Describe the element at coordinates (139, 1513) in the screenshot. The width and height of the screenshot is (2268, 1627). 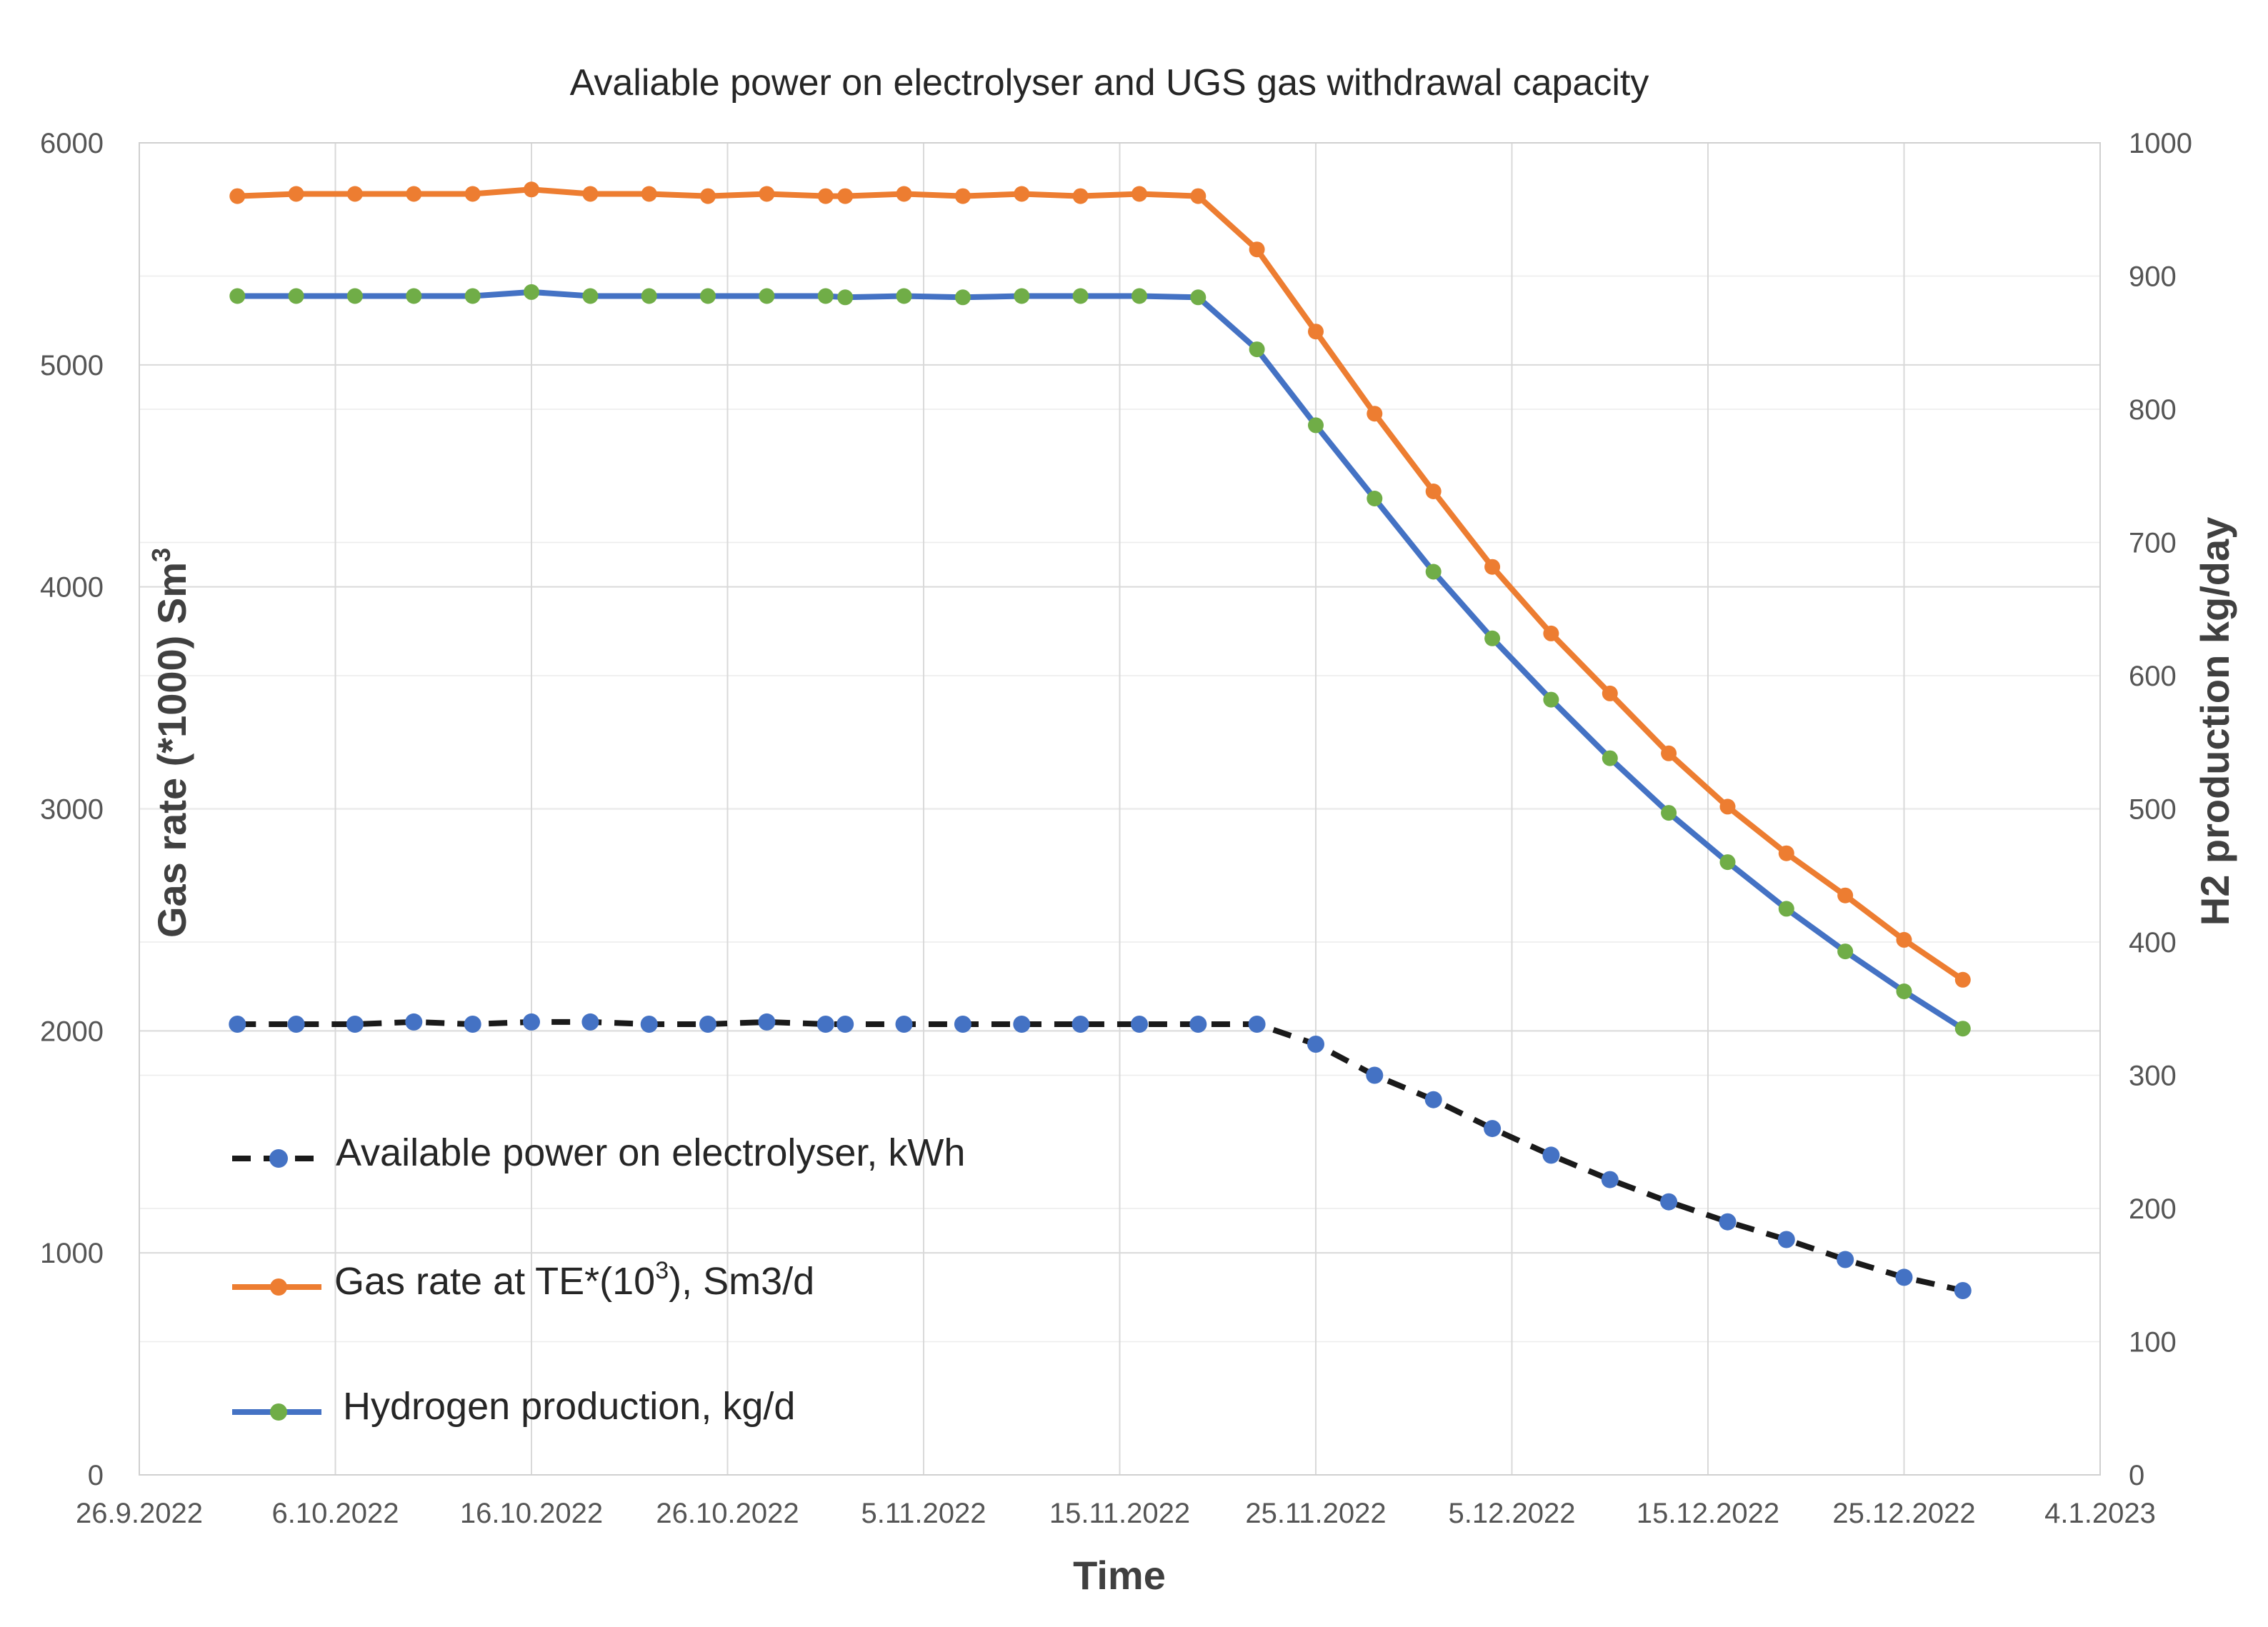
I see `x-tick-label: 26.9.2022` at that location.